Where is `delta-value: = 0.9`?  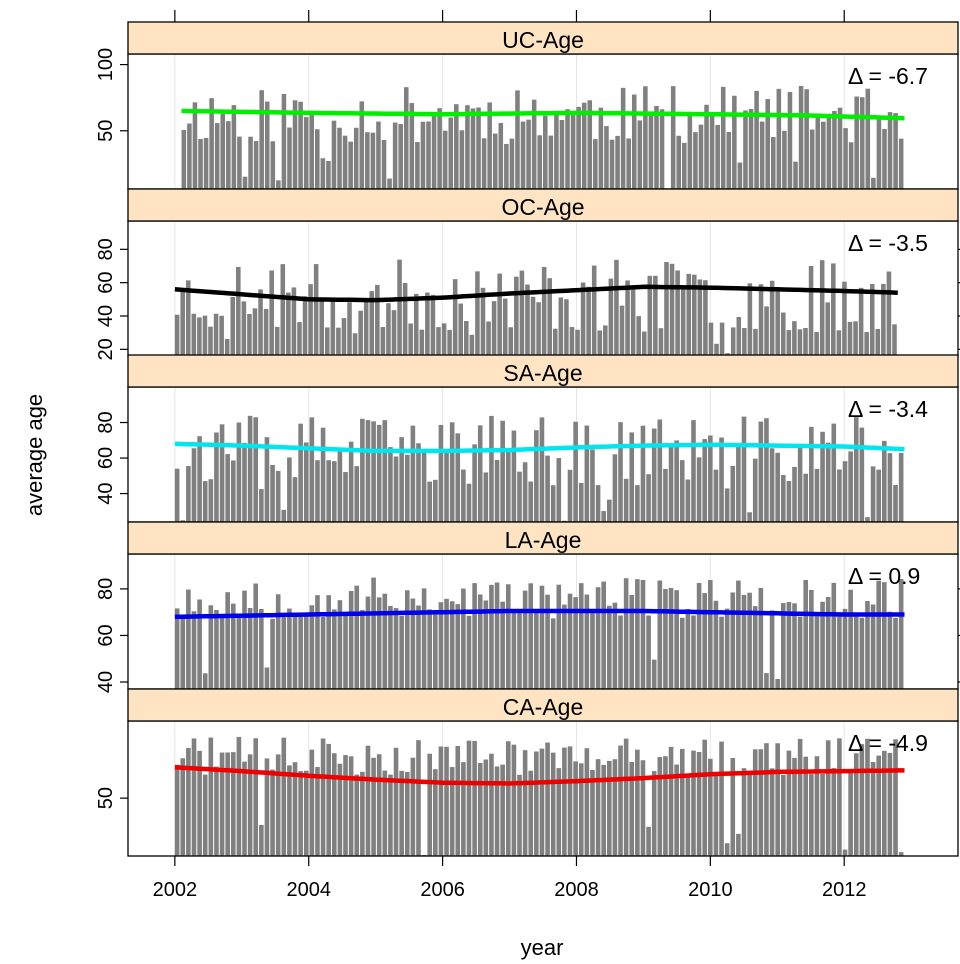 delta-value: = 0.9 is located at coordinates (891, 576).